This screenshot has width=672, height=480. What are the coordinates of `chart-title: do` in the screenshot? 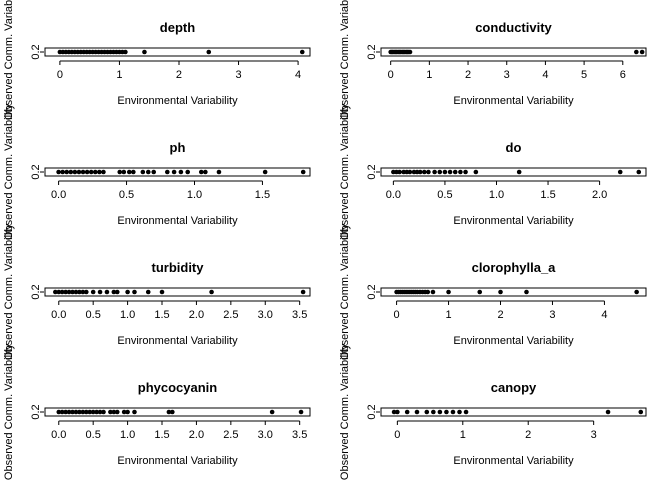 It's located at (514, 147).